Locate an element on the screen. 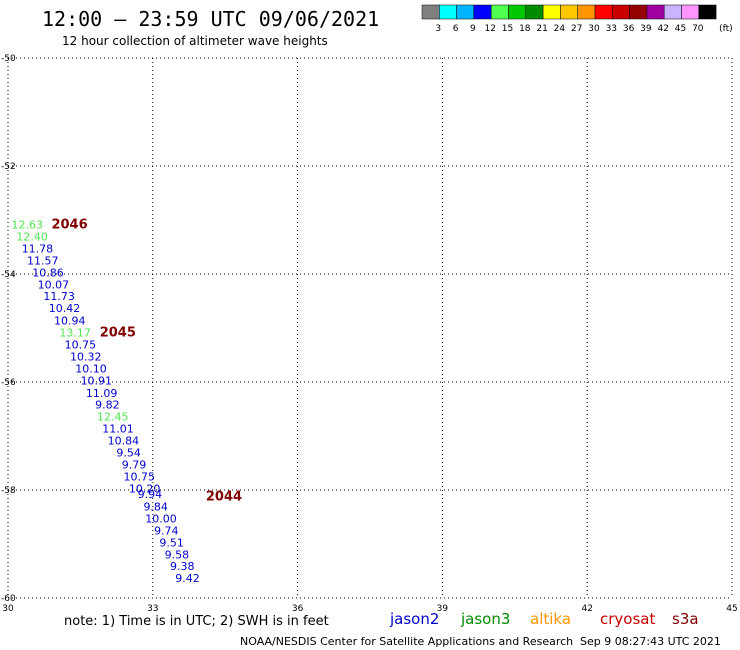  x-tick-label: 42 is located at coordinates (586, 609).